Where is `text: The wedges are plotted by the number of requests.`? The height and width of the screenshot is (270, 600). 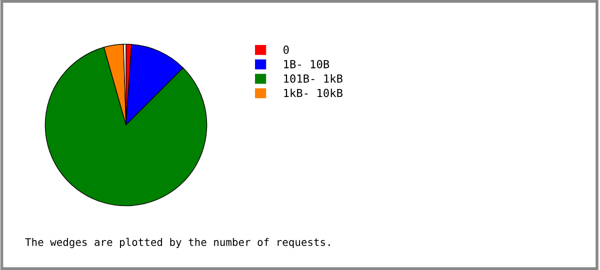 text: The wedges are plotted by the number of requests. is located at coordinates (177, 243).